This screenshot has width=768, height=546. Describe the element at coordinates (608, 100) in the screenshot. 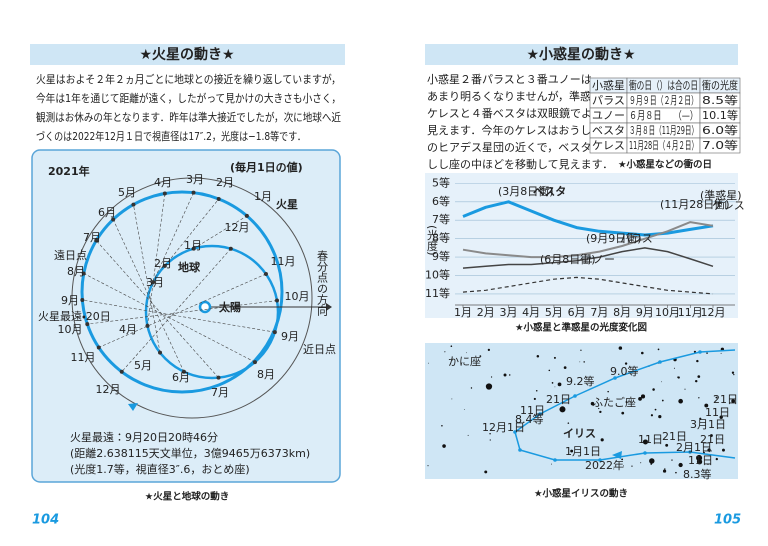

I see `table-text: パラス` at that location.